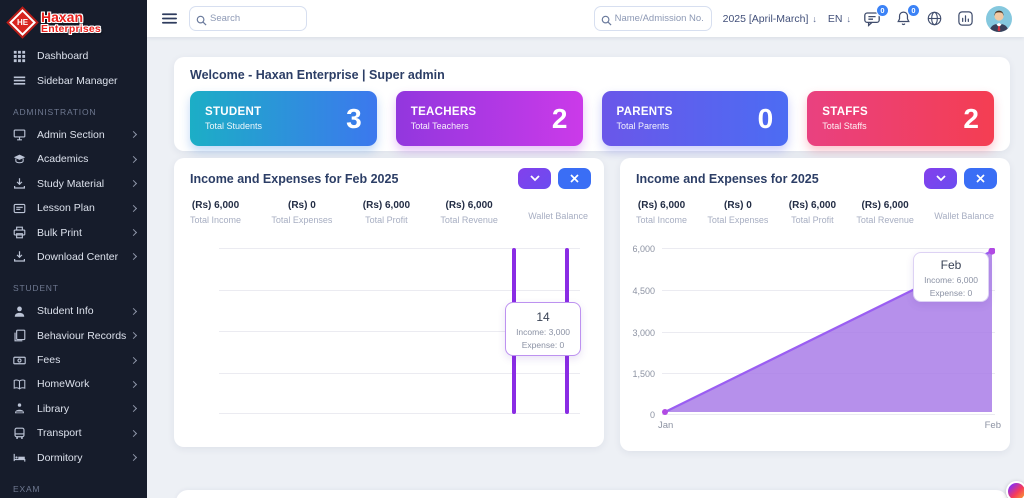  What do you see at coordinates (20, 433) in the screenshot?
I see `bus-icon` at bounding box center [20, 433].